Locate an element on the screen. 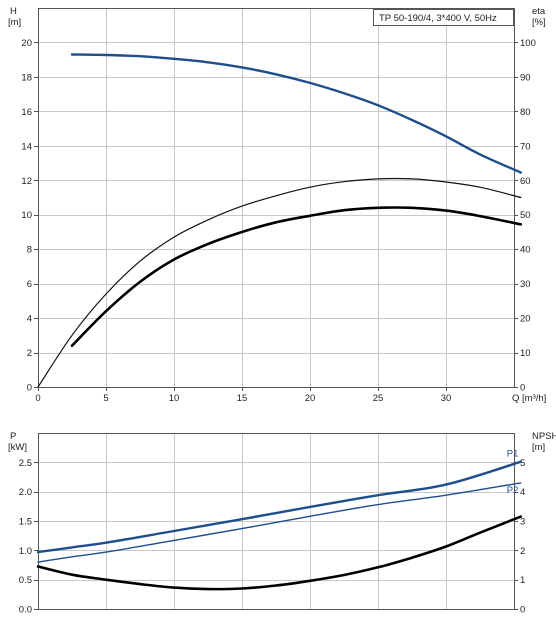 This screenshot has height=624, width=556. chart1-right-axis-unit: [%] is located at coordinates (539, 22).